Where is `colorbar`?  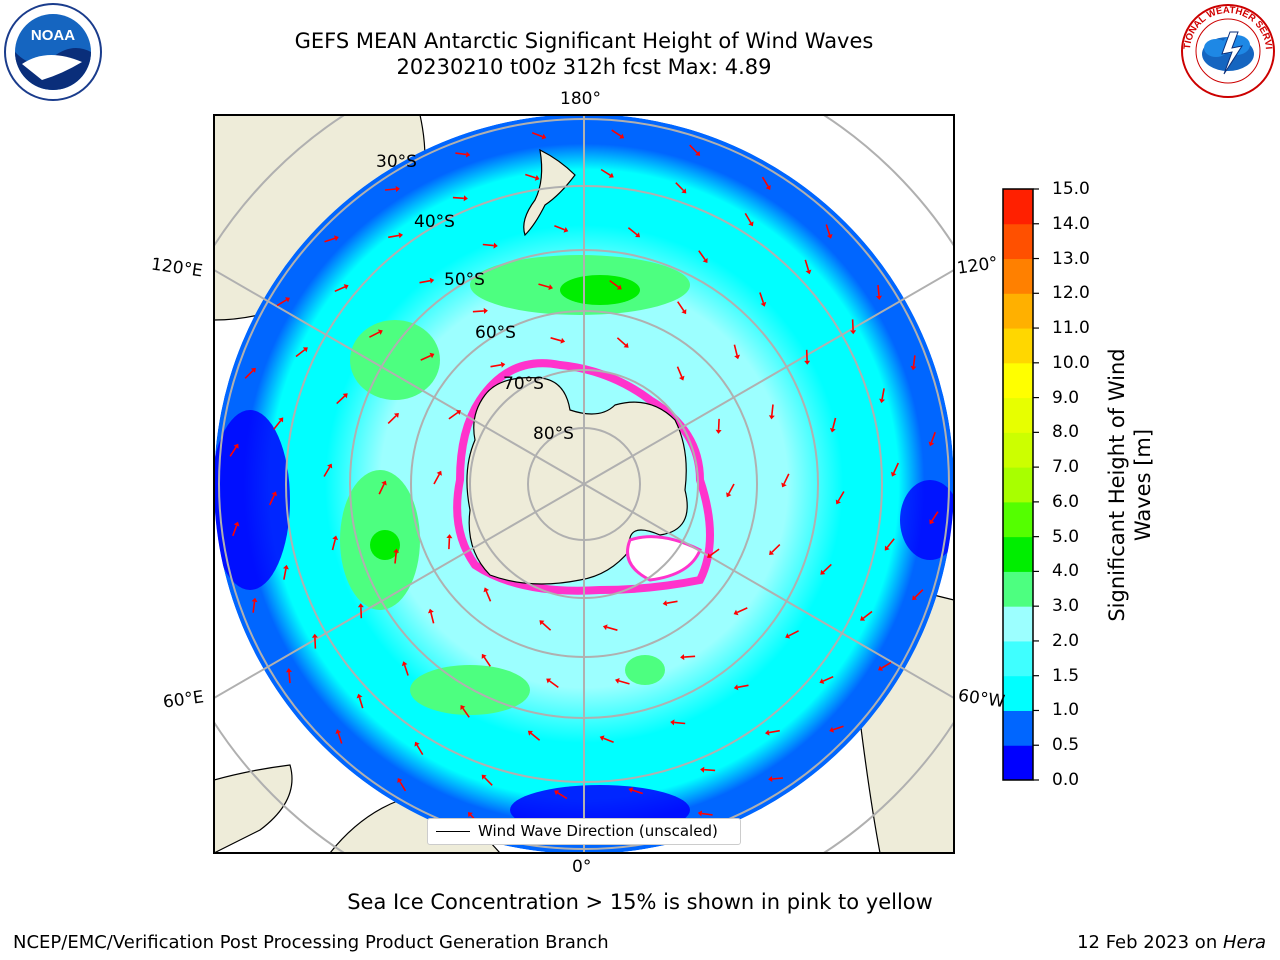 colorbar is located at coordinates (1020, 484).